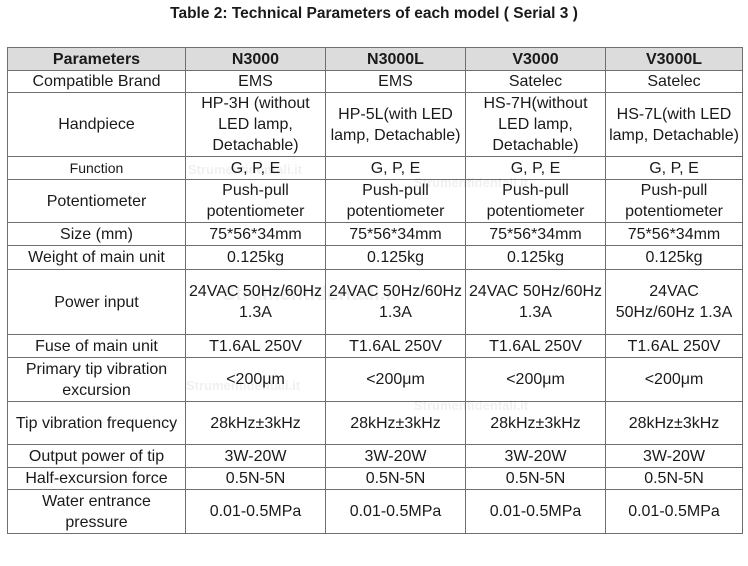  What do you see at coordinates (96, 511) in the screenshot?
I see `parameter-label: Water entrance pressure` at bounding box center [96, 511].